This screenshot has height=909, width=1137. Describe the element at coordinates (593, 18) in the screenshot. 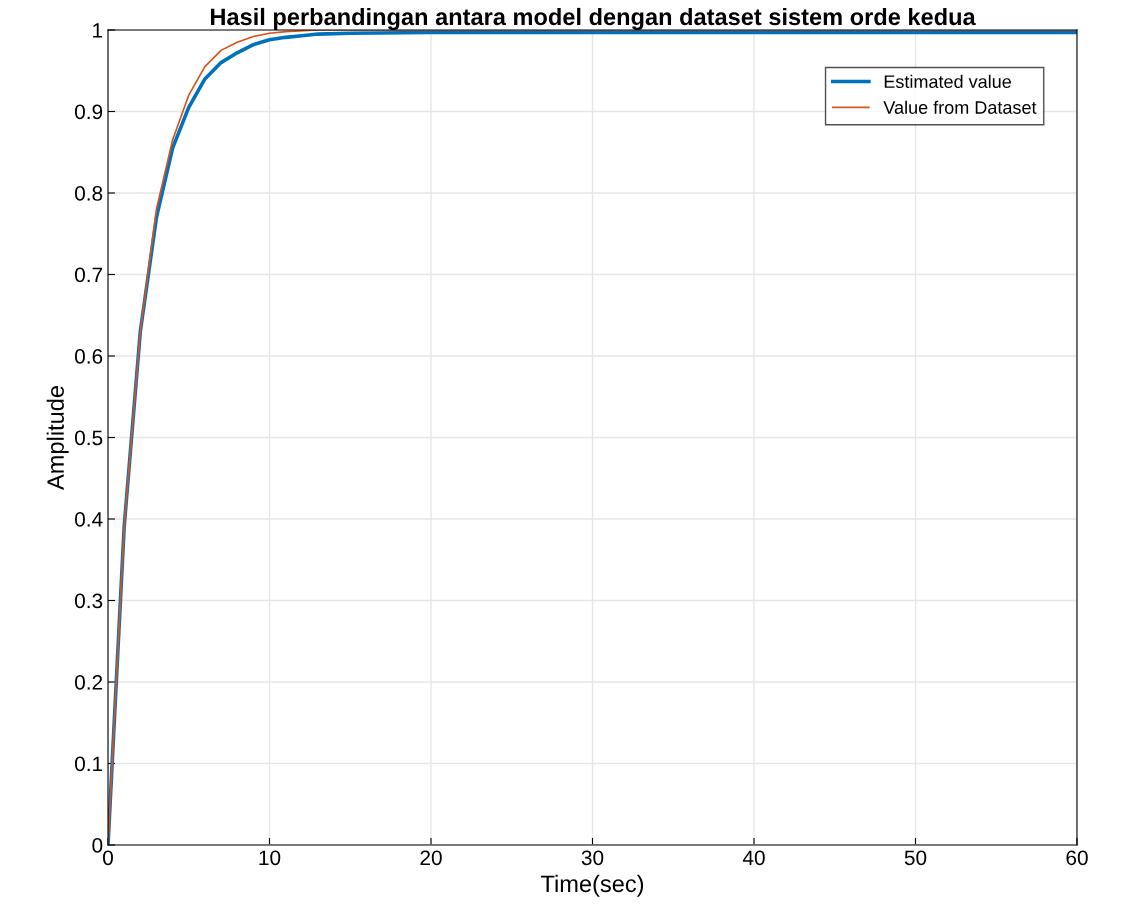

I see `chart-title: Hasil perbandingan antara model dengan dataset sistem orde kedua` at that location.